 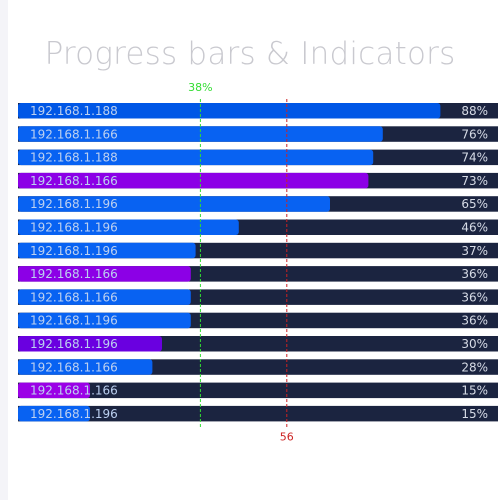 I want to click on bar-value-label: 28%, so click(x=474, y=367).